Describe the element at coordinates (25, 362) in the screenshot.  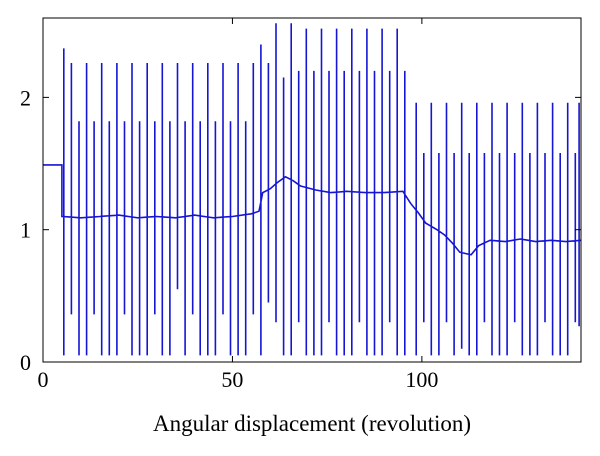
I see `y-tick-label: 0` at that location.